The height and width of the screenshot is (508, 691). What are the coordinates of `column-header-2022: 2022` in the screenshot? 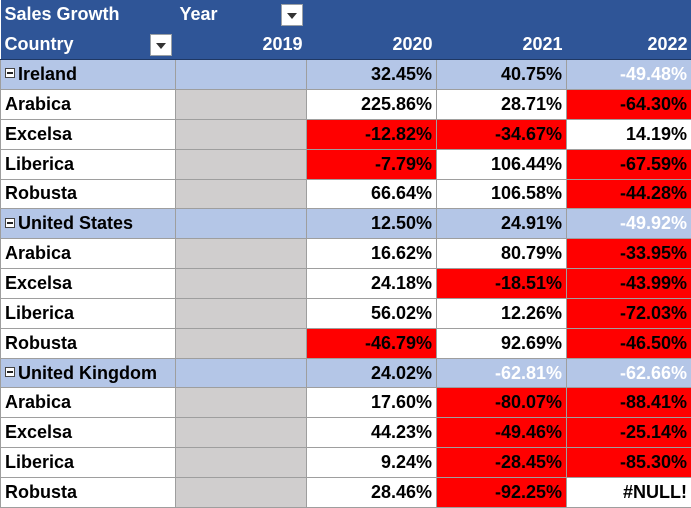 It's located at (628, 45).